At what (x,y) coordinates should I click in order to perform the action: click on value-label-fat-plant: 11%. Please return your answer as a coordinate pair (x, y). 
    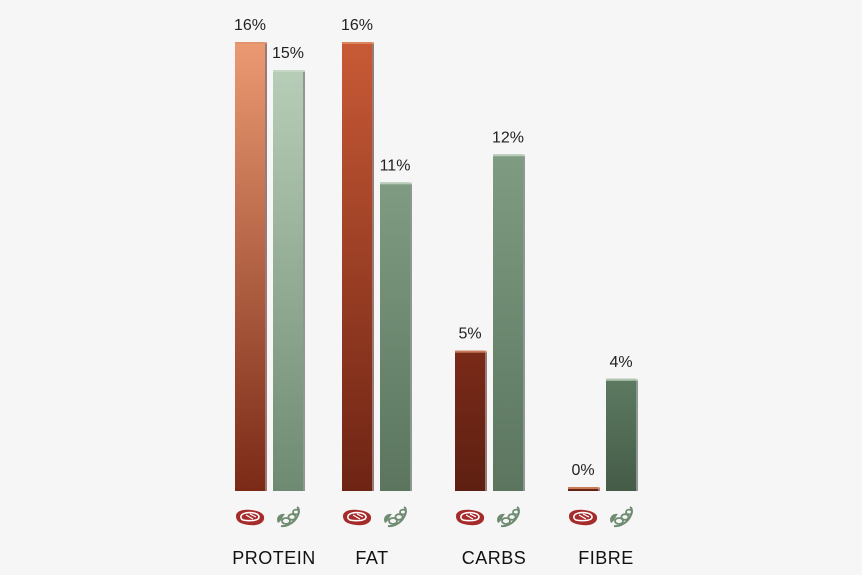
    Looking at the image, I should click on (395, 165).